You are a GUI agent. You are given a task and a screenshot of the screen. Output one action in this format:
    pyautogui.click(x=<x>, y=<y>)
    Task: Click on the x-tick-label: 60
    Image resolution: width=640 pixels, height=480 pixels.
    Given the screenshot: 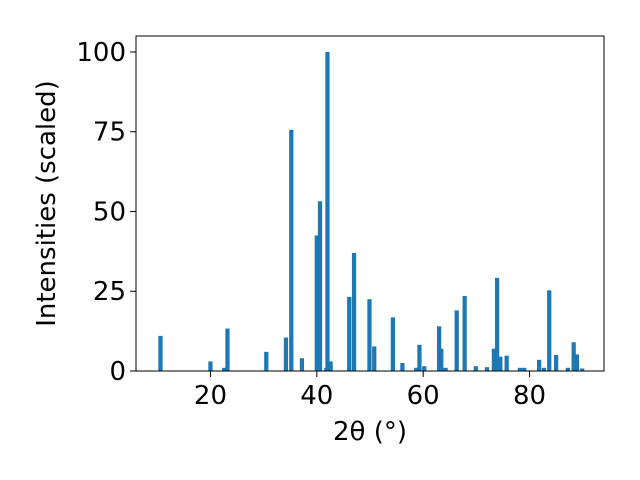 What is the action you would take?
    pyautogui.click(x=423, y=396)
    